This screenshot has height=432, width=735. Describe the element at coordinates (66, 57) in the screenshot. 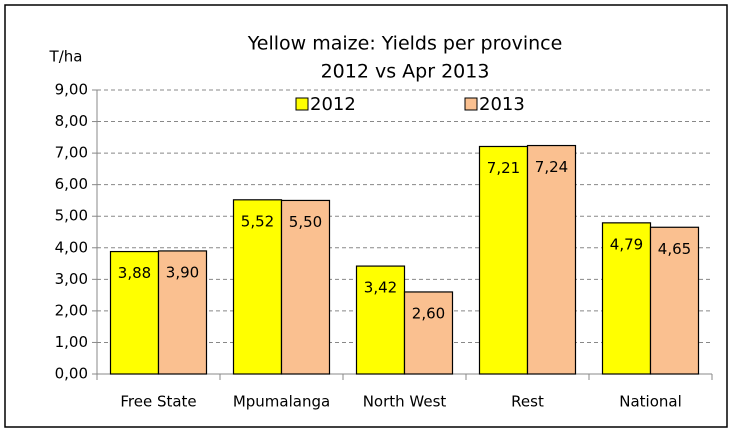

I see `y-axis-label: T/ha` at that location.